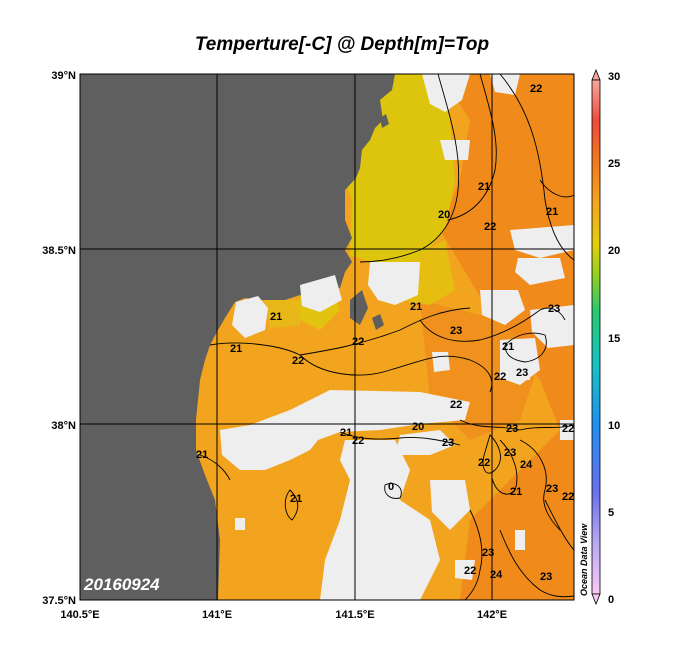 The image size is (684, 660). I want to click on colorbar-gradient, so click(596, 337).